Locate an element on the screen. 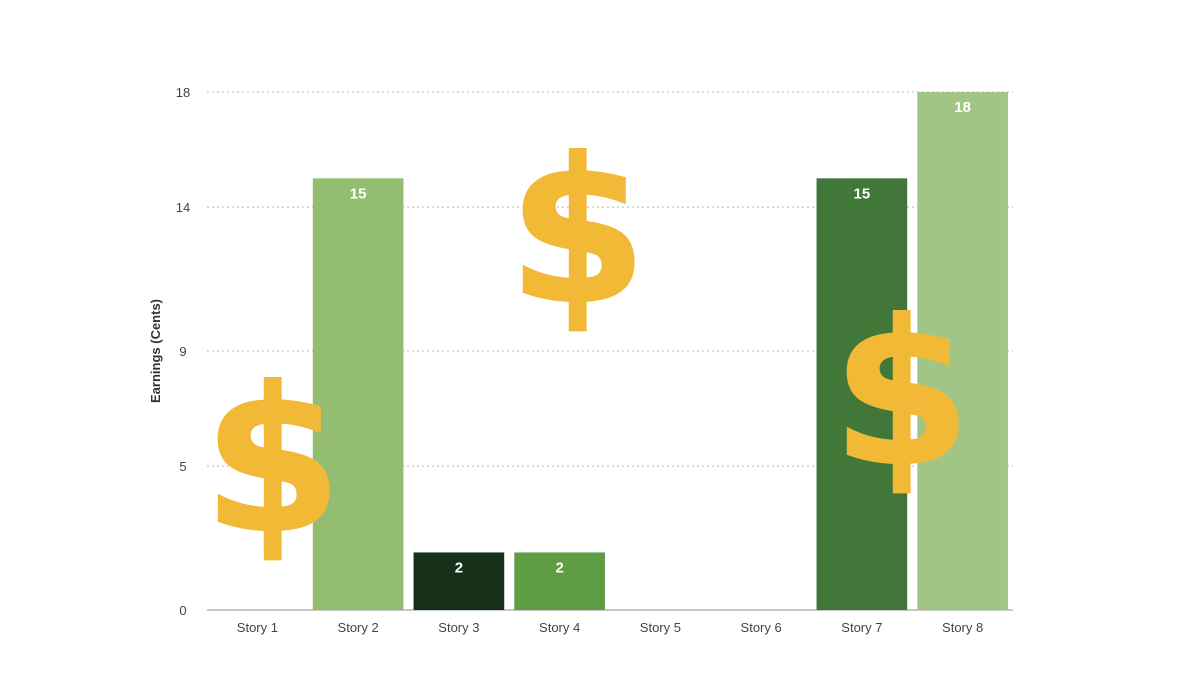 This screenshot has width=1200, height=675. x-tick-label: Story 3 is located at coordinates (458, 627).